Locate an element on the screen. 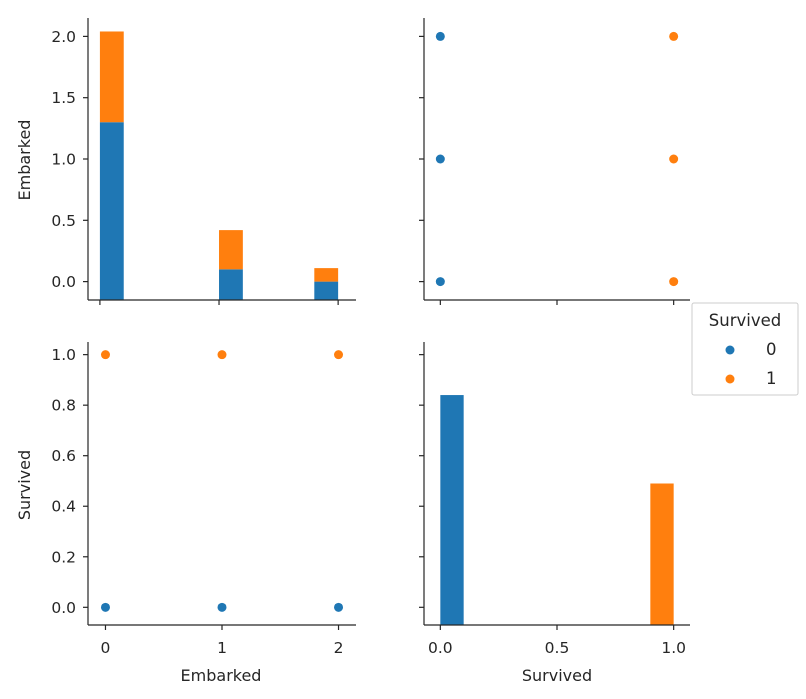  legend-title: Survived is located at coordinates (745, 320).